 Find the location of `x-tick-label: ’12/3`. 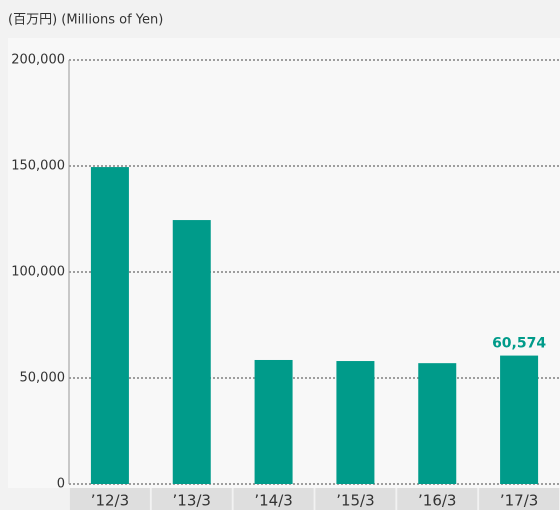

x-tick-label: ’12/3 is located at coordinates (110, 501).